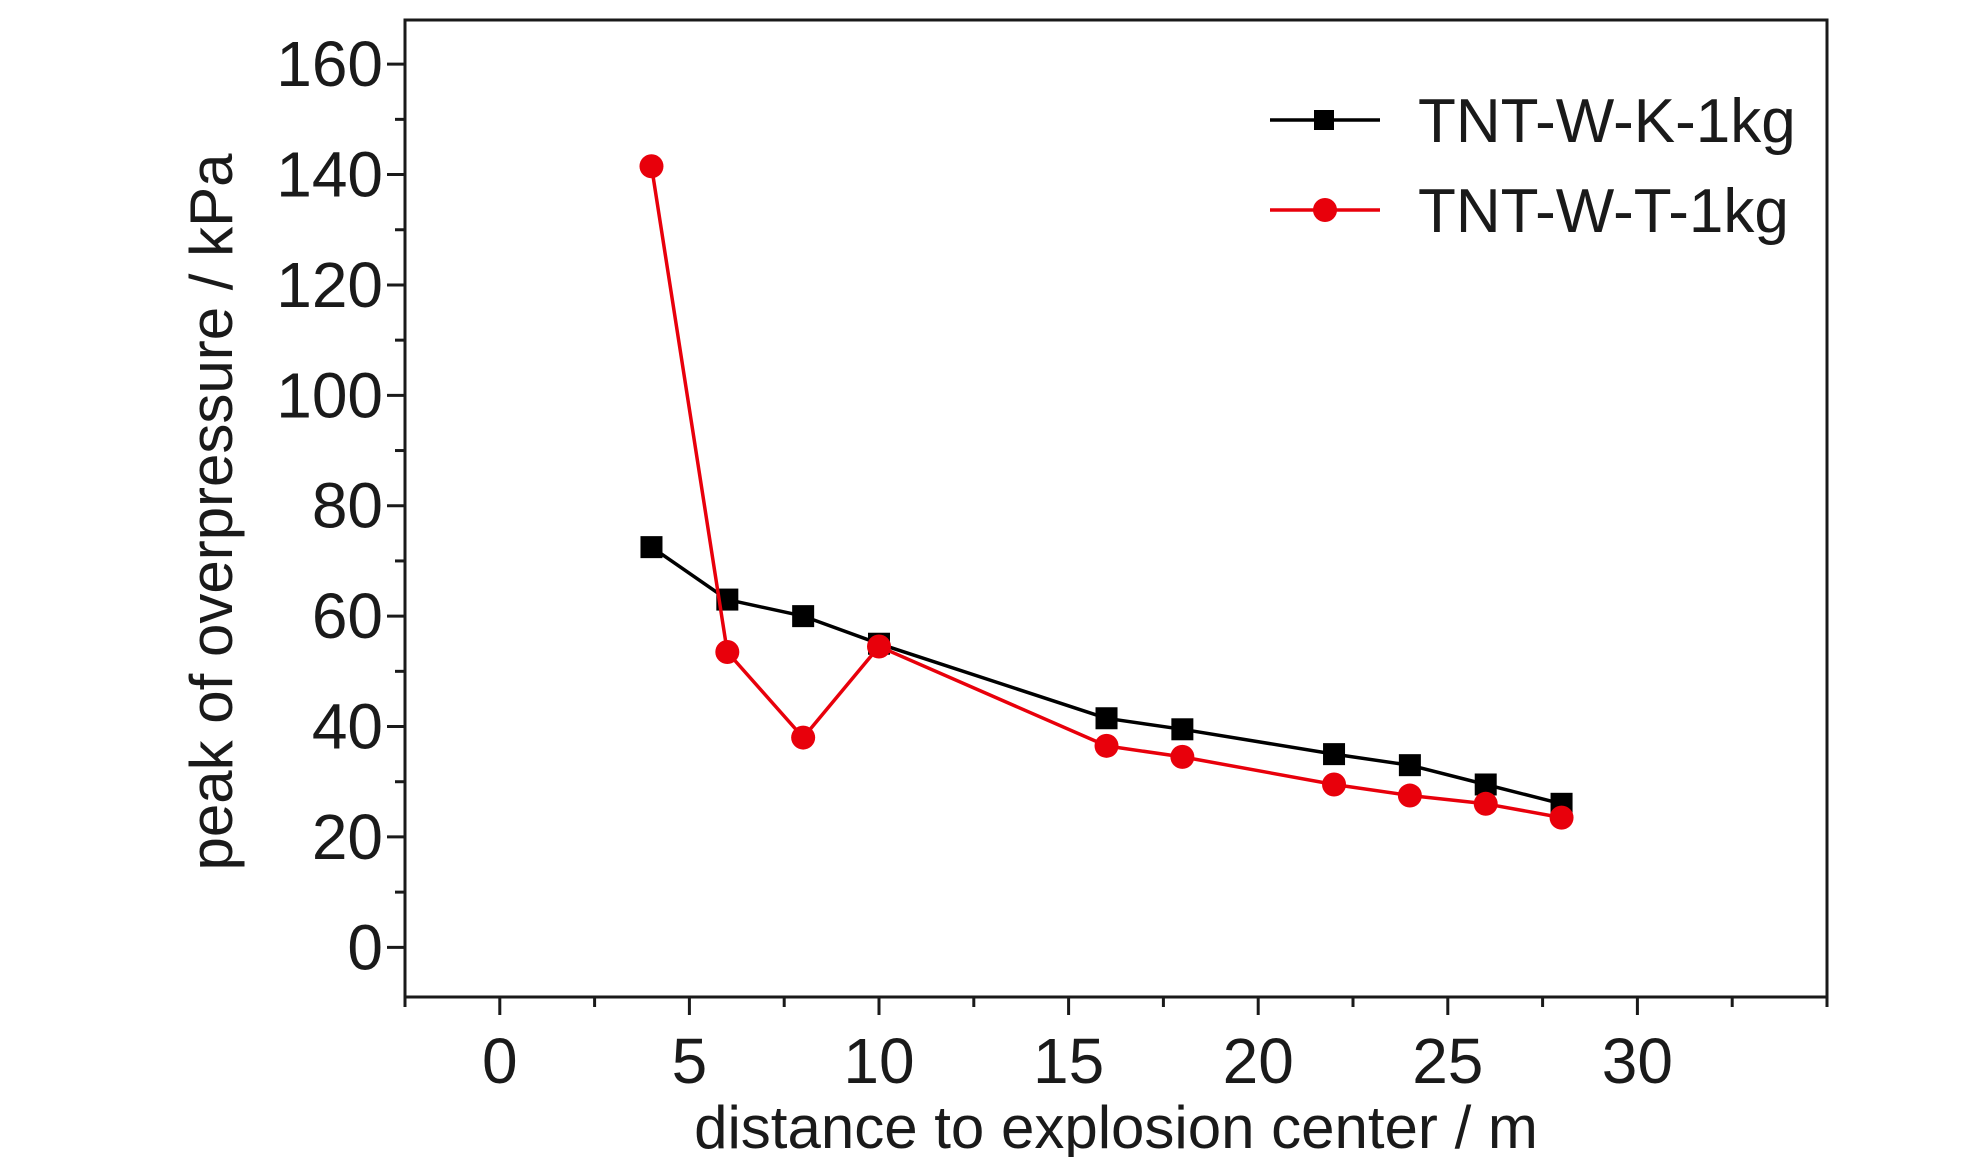  I want to click on x-tick-label: 25, so click(1447, 1061).